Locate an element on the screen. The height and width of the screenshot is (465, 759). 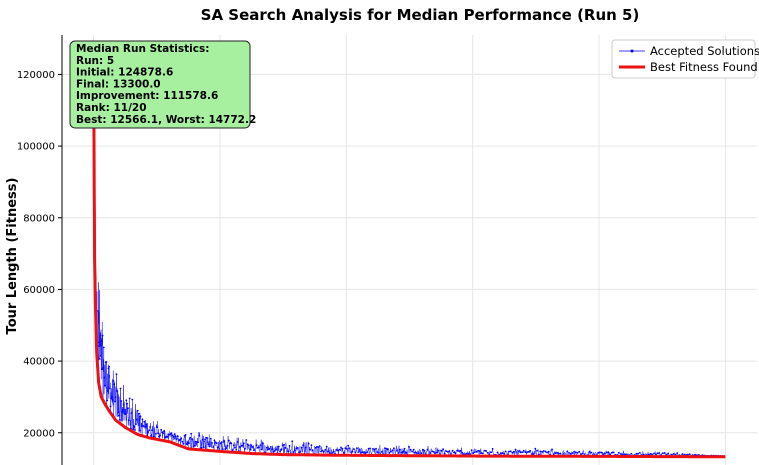
stats-line-2: Initial: 124878.6 is located at coordinates (124, 73).